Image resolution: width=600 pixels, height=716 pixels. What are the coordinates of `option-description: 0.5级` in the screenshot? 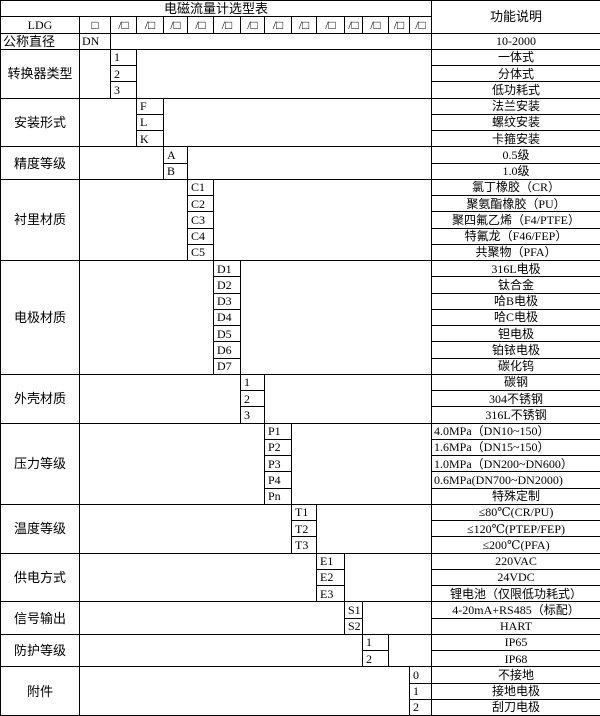 It's located at (516, 155).